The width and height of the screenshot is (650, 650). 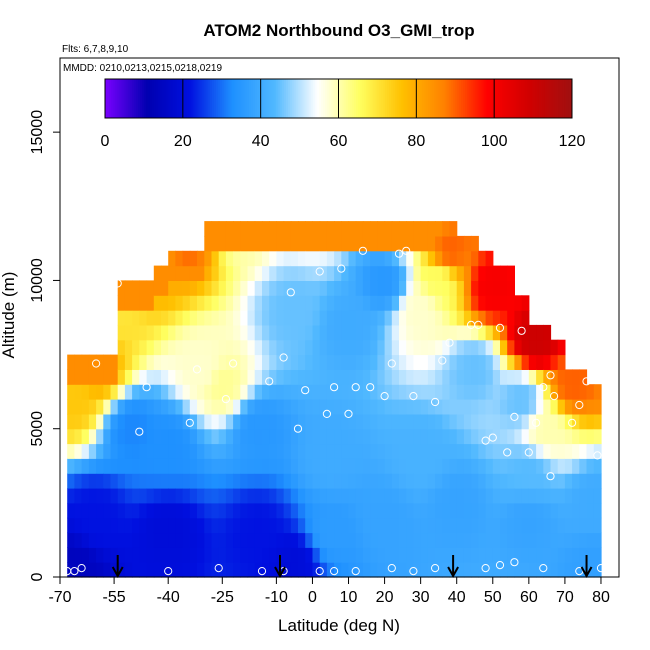 What do you see at coordinates (114, 597) in the screenshot?
I see `x-tick-label: -55` at bounding box center [114, 597].